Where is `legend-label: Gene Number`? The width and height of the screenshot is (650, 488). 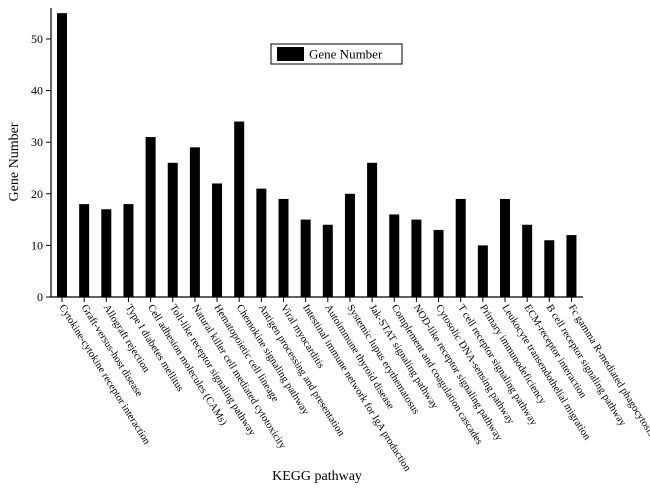 legend-label: Gene Number is located at coordinates (346, 54).